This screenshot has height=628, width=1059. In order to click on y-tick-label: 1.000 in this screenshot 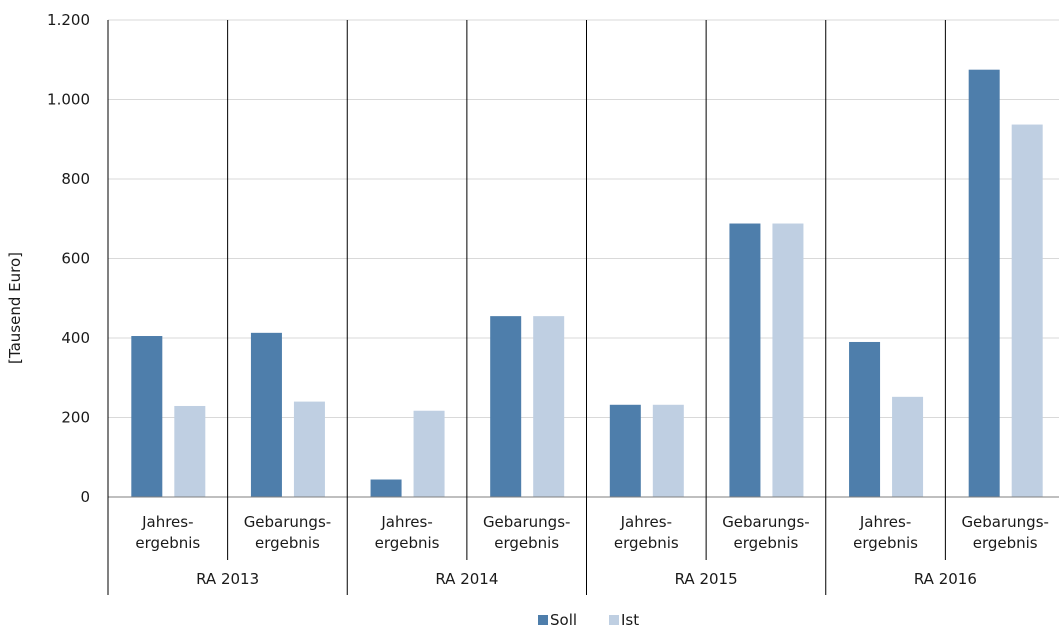, I will do `click(68, 100)`.